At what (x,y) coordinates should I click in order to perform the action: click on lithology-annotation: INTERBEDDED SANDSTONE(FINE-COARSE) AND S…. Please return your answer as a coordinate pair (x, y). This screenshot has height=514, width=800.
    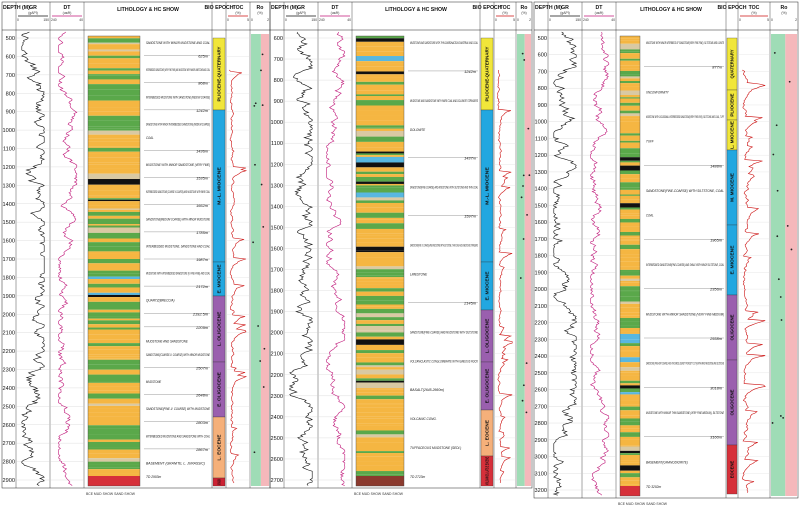
    Looking at the image, I should click on (685, 264).